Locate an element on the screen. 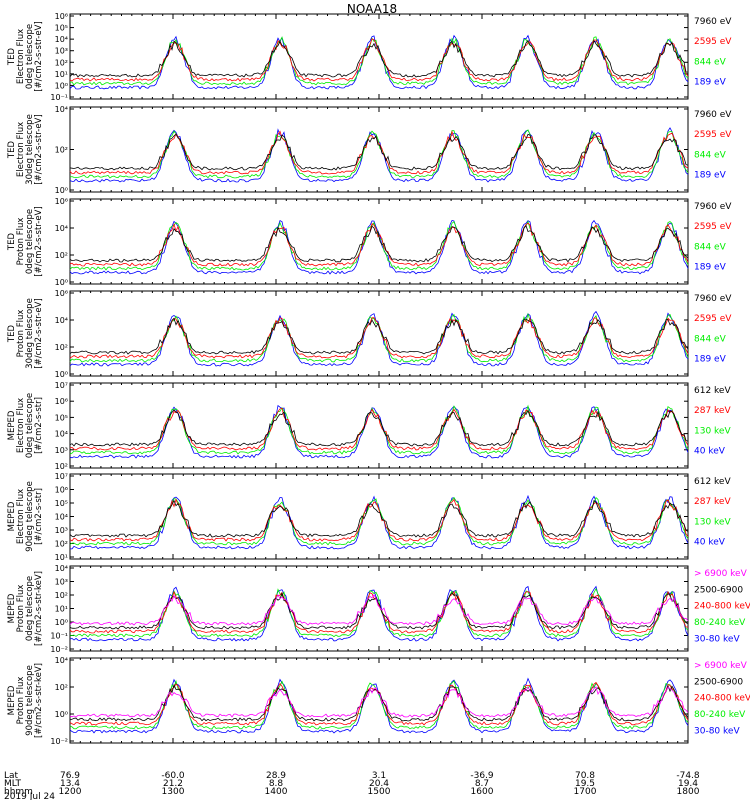 Image resolution: width=750 pixels, height=800 pixels. y-axis-label-line: 0deg telescope is located at coordinates (30, 425).